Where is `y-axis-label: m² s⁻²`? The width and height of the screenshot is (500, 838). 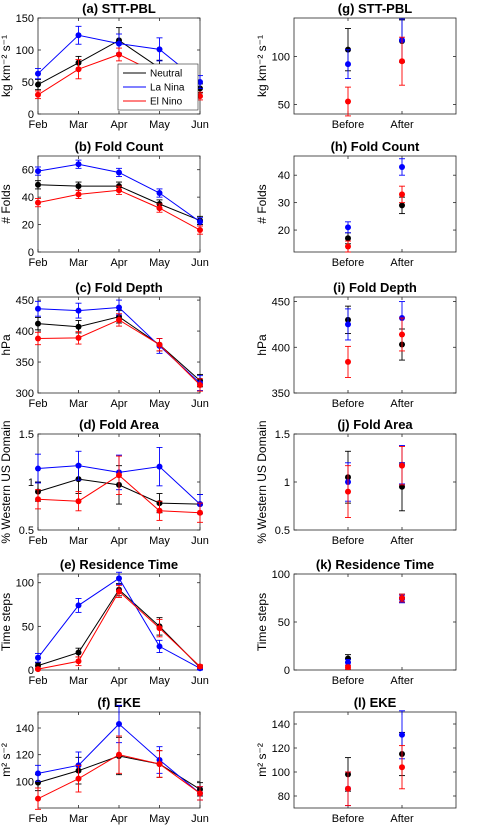 y-axis-label: m² s⁻² is located at coordinates (6, 760).